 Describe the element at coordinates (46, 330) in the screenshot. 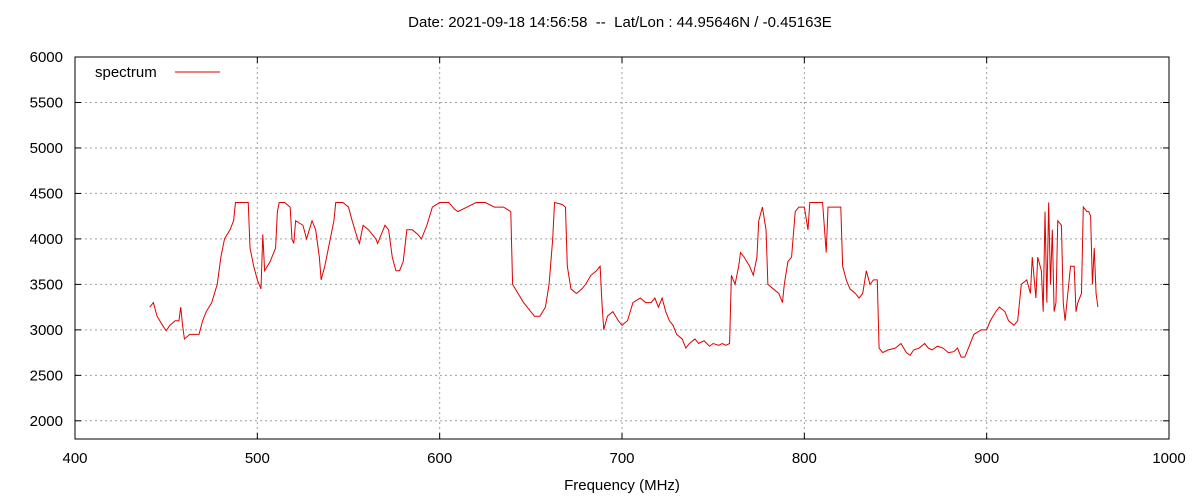

I see `y-tick-label: 3000` at that location.